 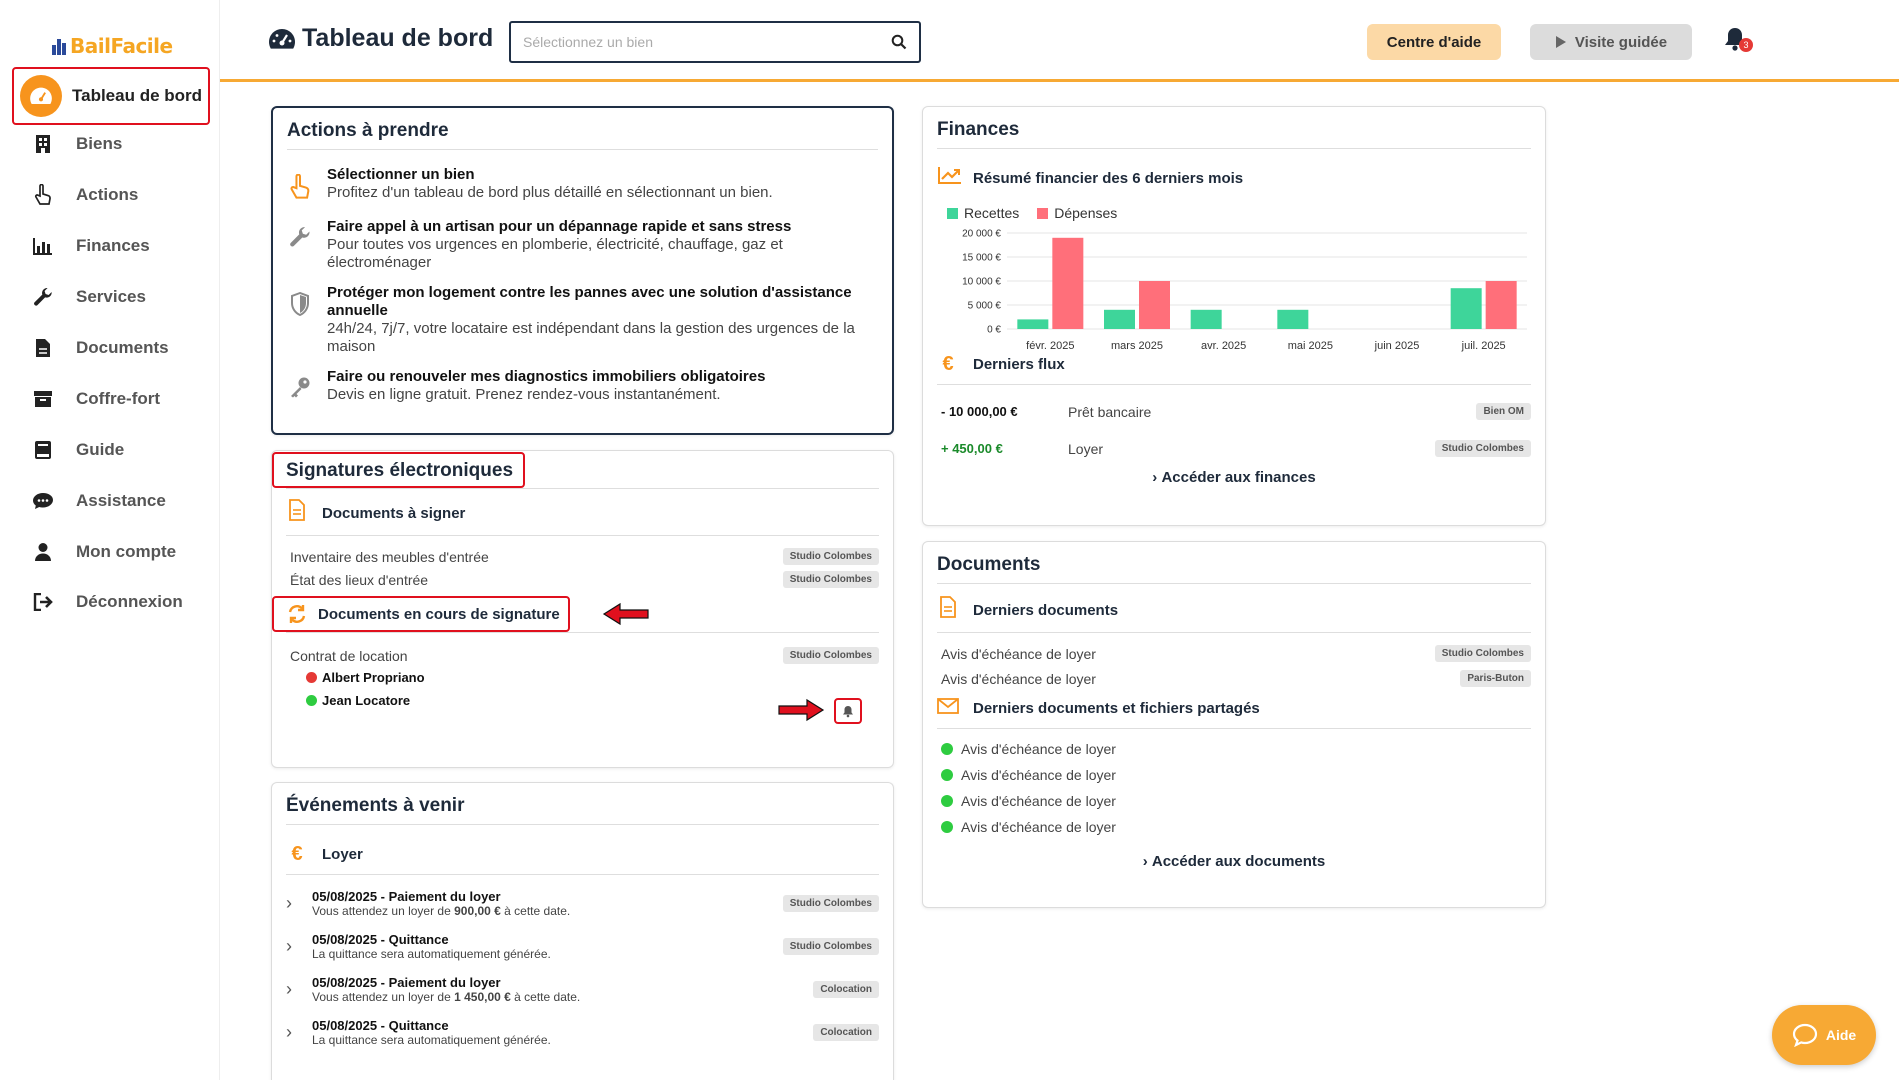 What do you see at coordinates (1234, 477) in the screenshot?
I see `go-to-finances-link: › Accéder aux finances` at bounding box center [1234, 477].